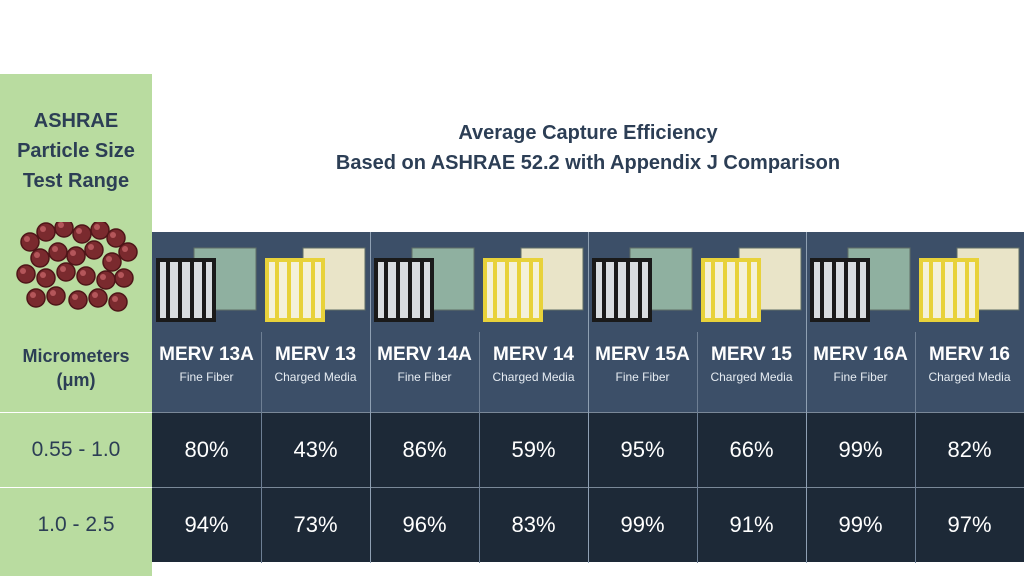  Describe the element at coordinates (642, 354) in the screenshot. I see `merv-rating-label: MERV 15A` at that location.